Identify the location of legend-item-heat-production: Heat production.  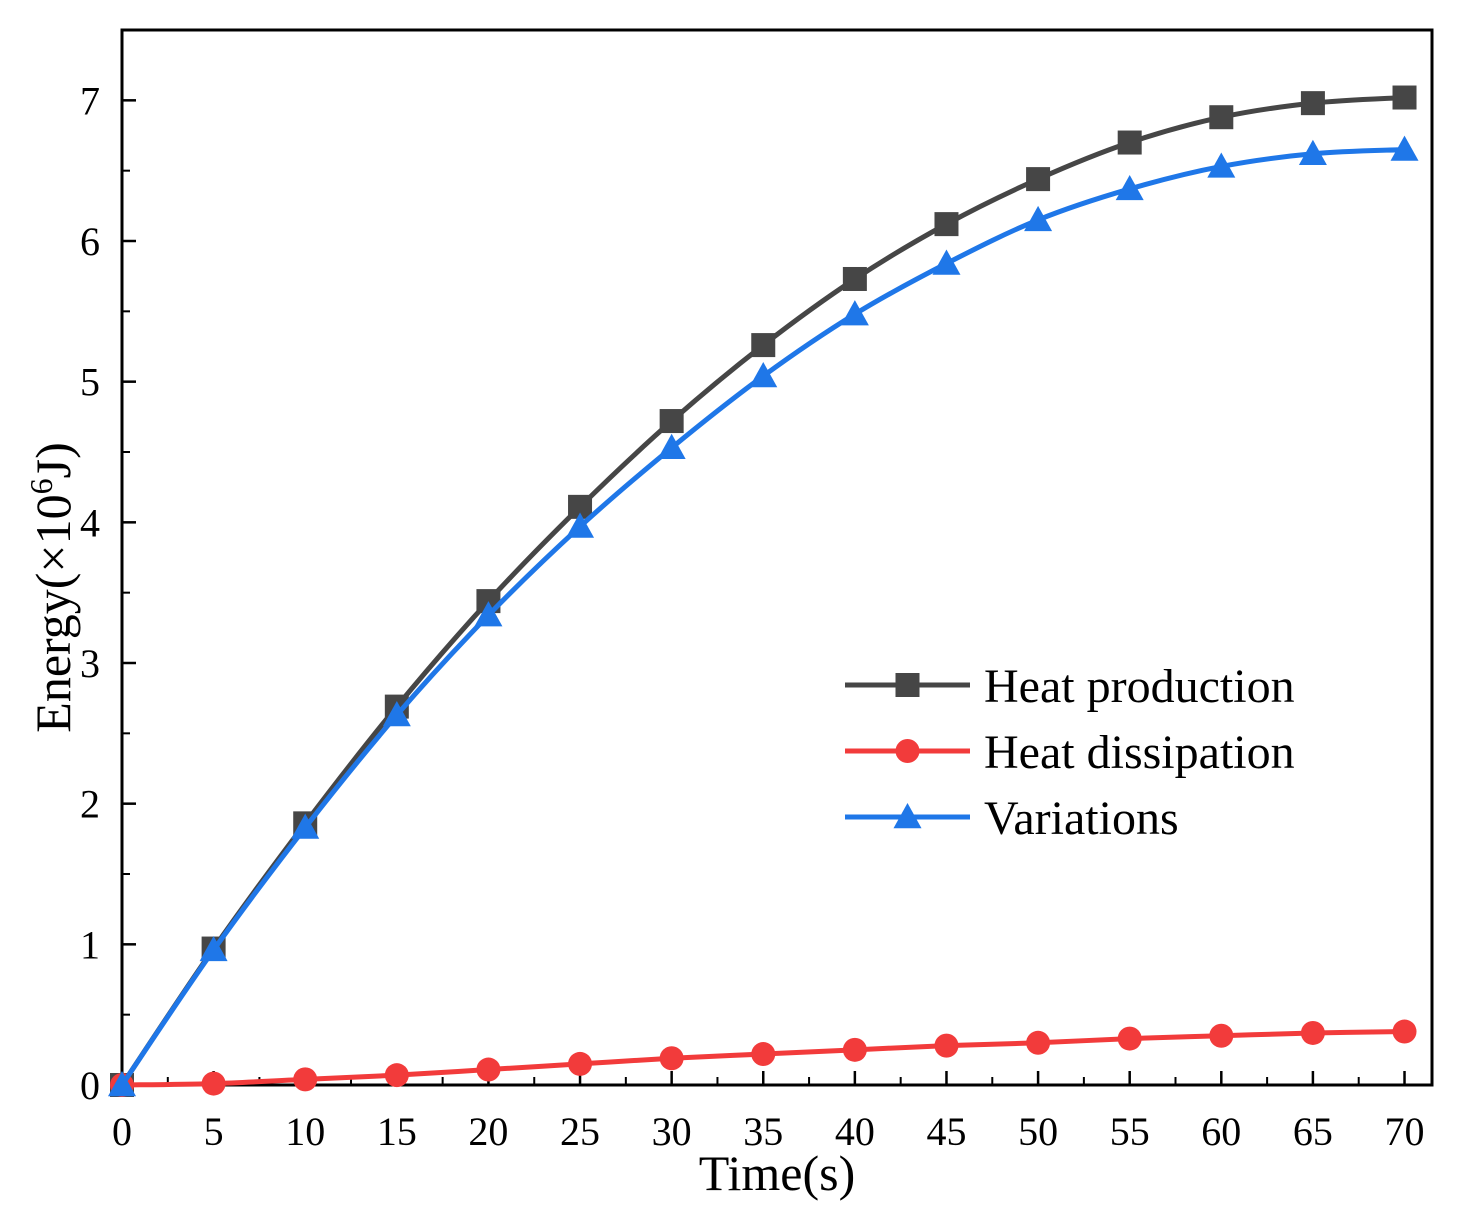
(1070, 686).